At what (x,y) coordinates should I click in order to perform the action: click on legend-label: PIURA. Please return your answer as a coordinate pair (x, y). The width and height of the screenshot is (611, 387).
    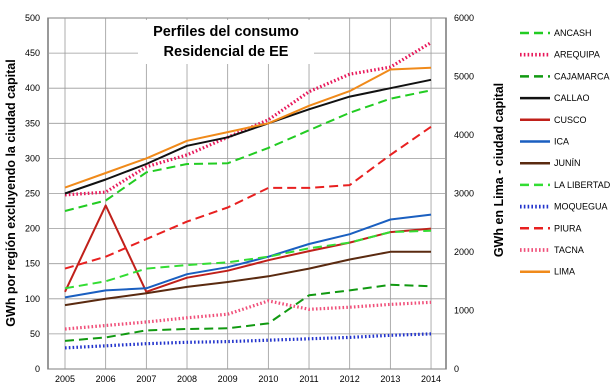
    Looking at the image, I should click on (568, 228).